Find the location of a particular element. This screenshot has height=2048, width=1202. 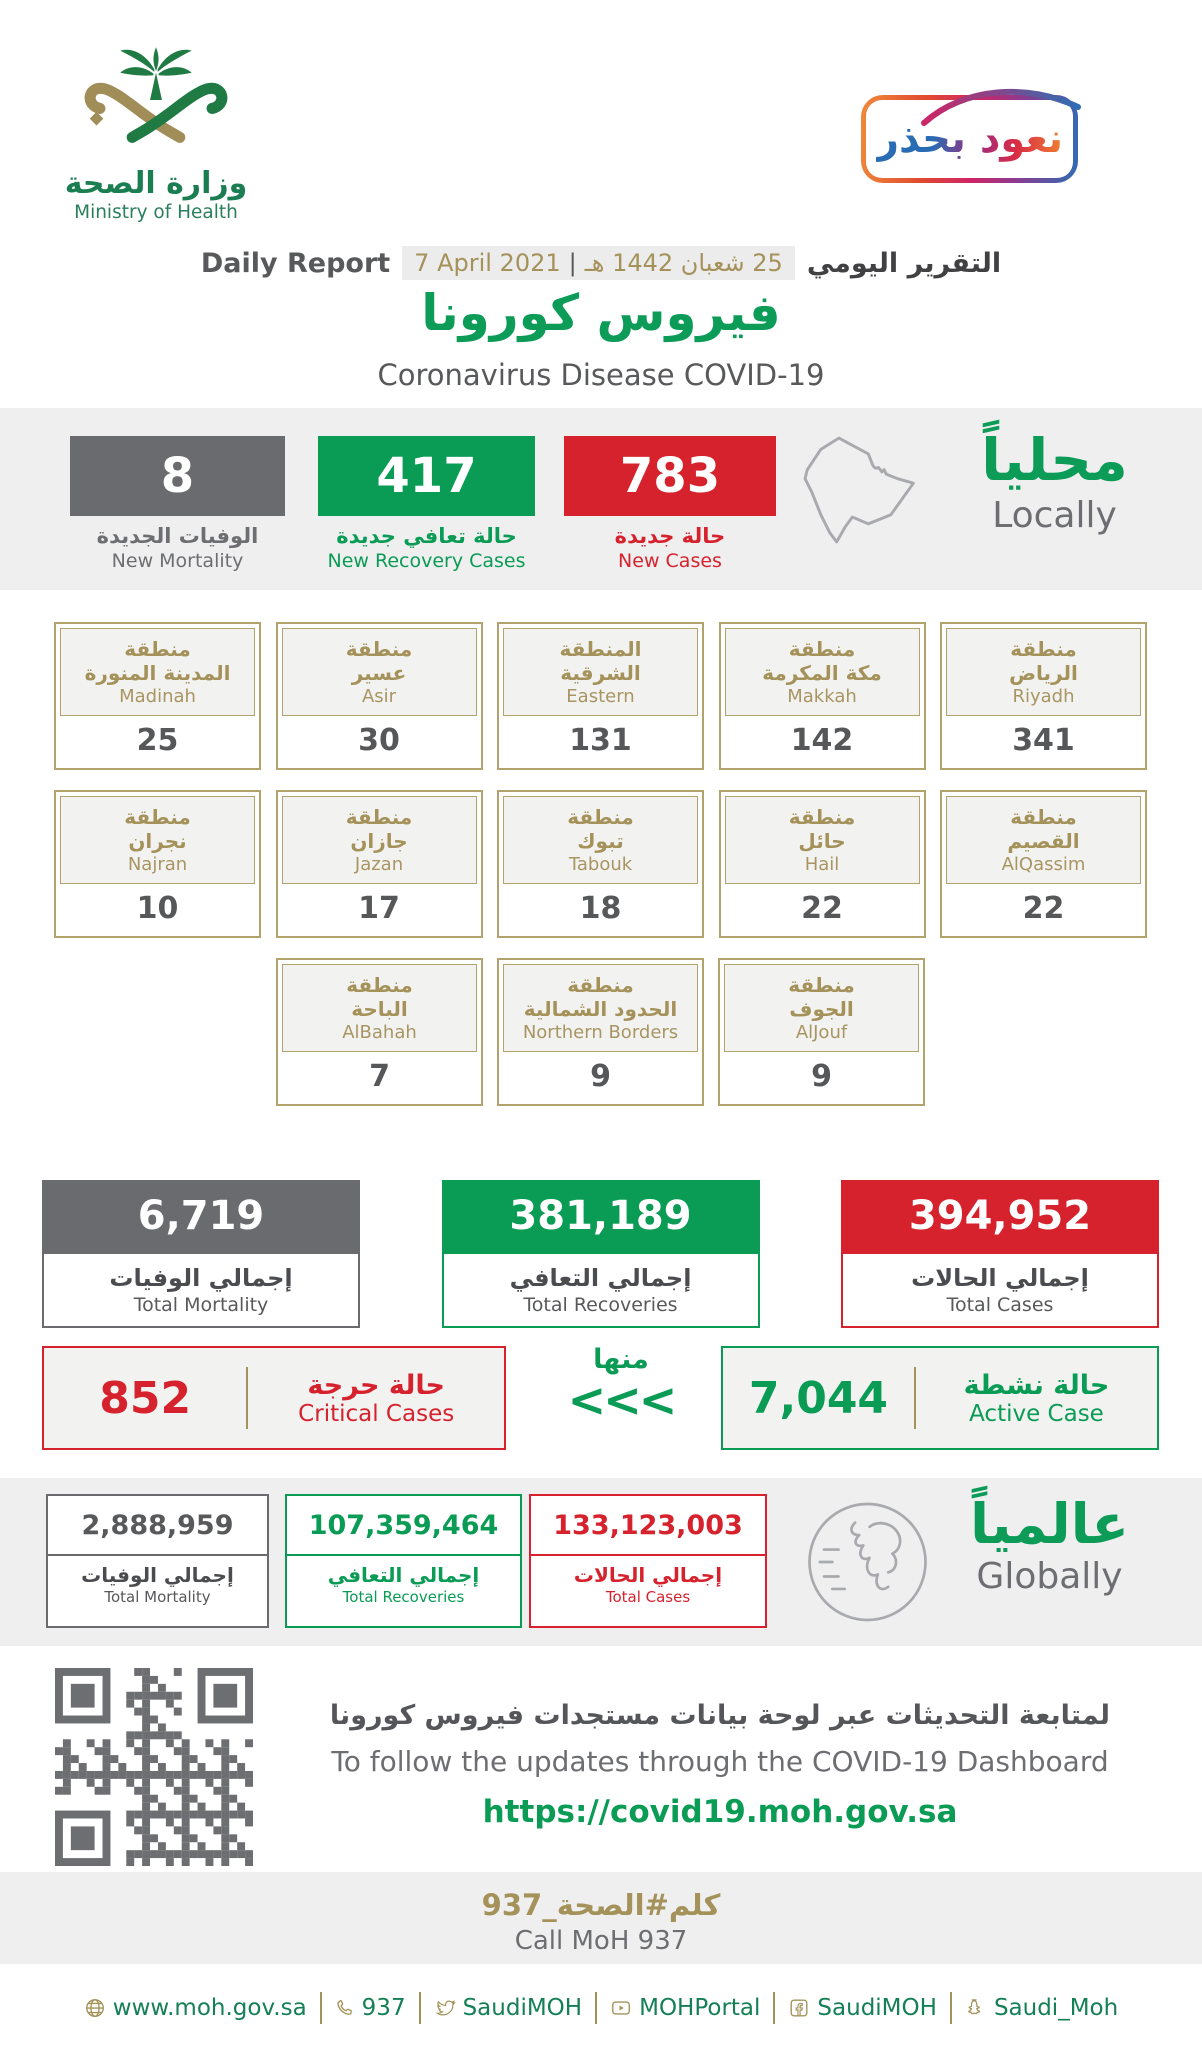

twitter-link: SaudiMOH is located at coordinates (508, 2008).